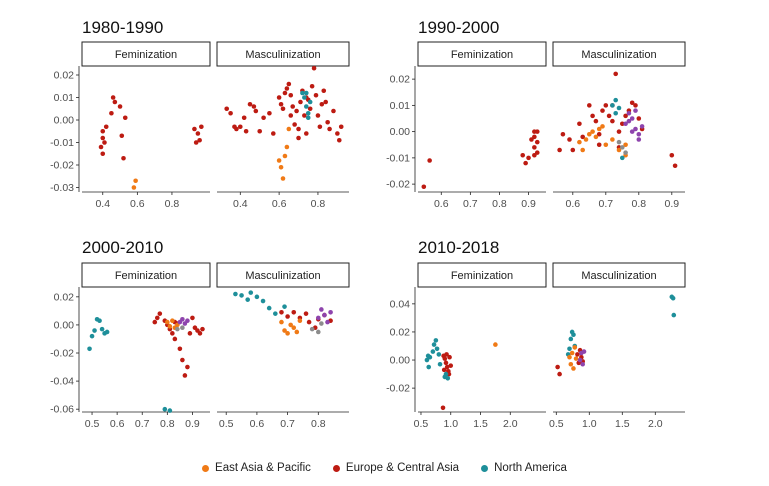 The height and width of the screenshot is (486, 769). What do you see at coordinates (619, 125) in the screenshot?
I see `facet-Masculinization: Masculinization 0.6 0.7 0.8 0.9` at bounding box center [619, 125].